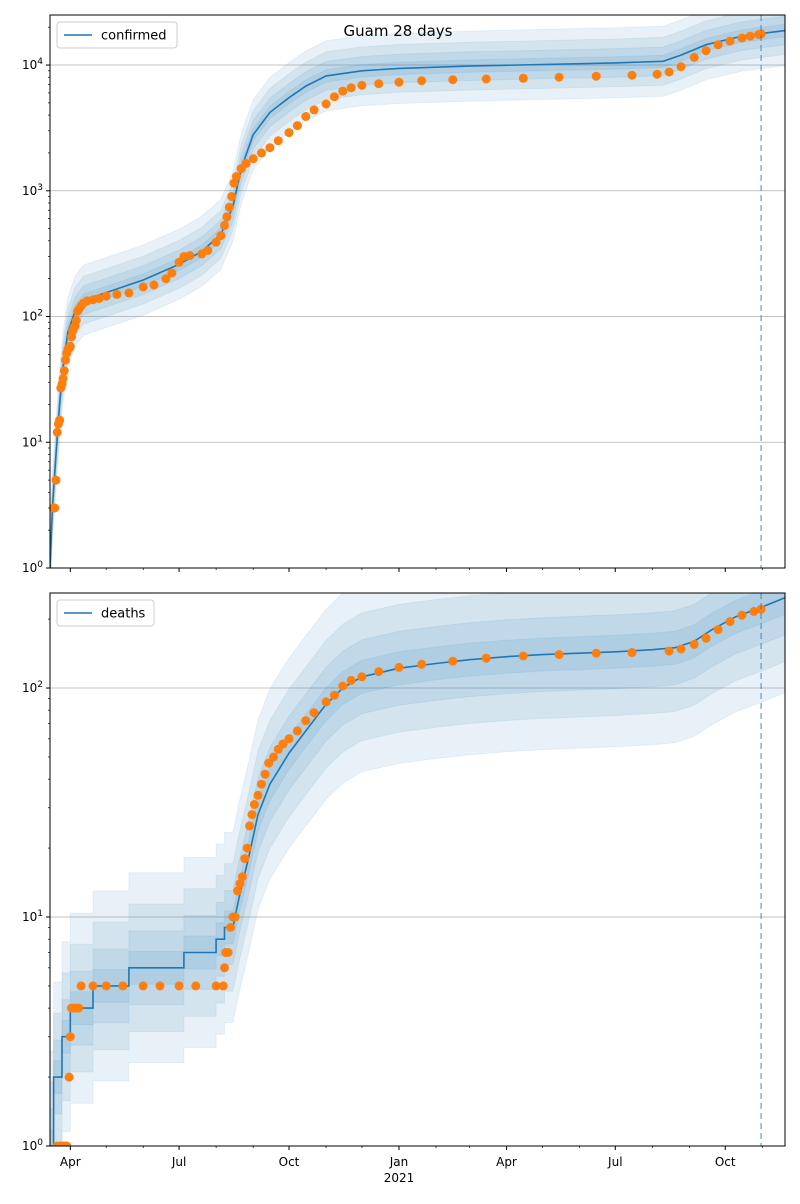  I want to click on y-tick-label: 103, so click(32, 190).